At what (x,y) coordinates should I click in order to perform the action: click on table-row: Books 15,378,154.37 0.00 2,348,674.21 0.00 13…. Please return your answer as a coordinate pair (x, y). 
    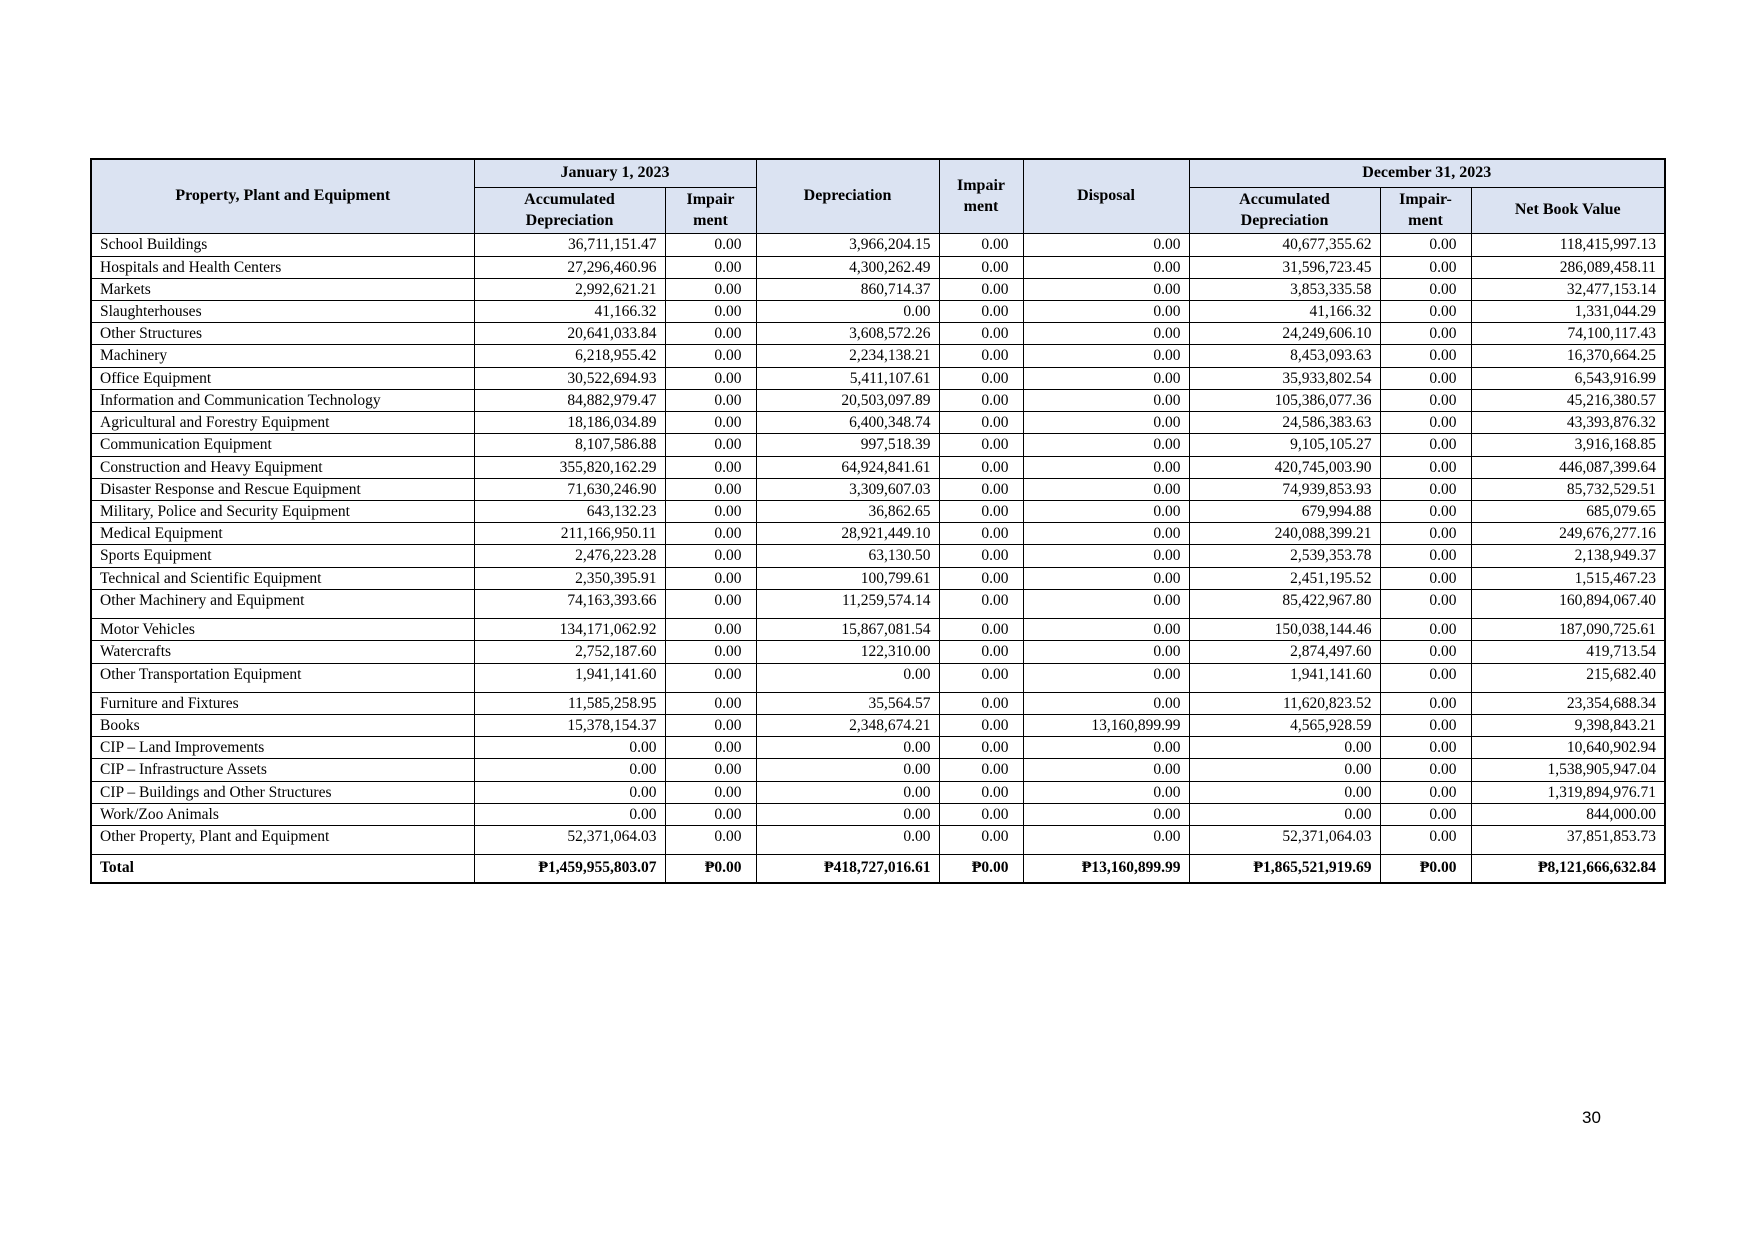
    Looking at the image, I should click on (878, 725).